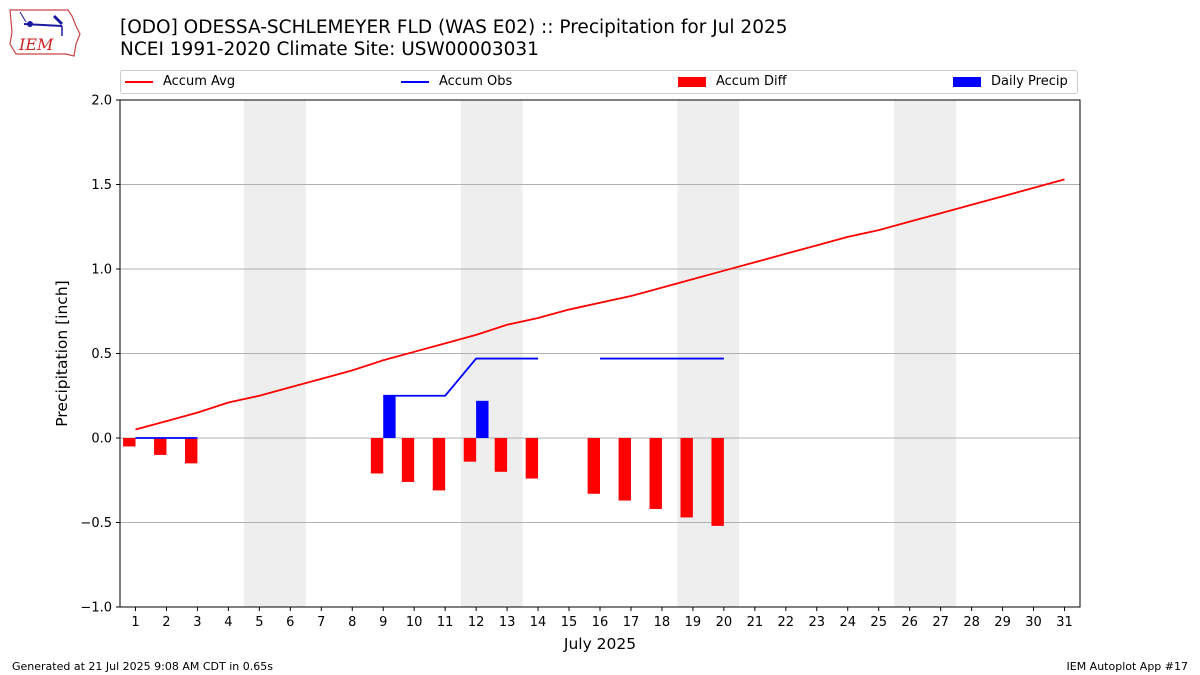 This screenshot has width=1200, height=675. What do you see at coordinates (693, 622) in the screenshot?
I see `x-tick-label: 19` at bounding box center [693, 622].